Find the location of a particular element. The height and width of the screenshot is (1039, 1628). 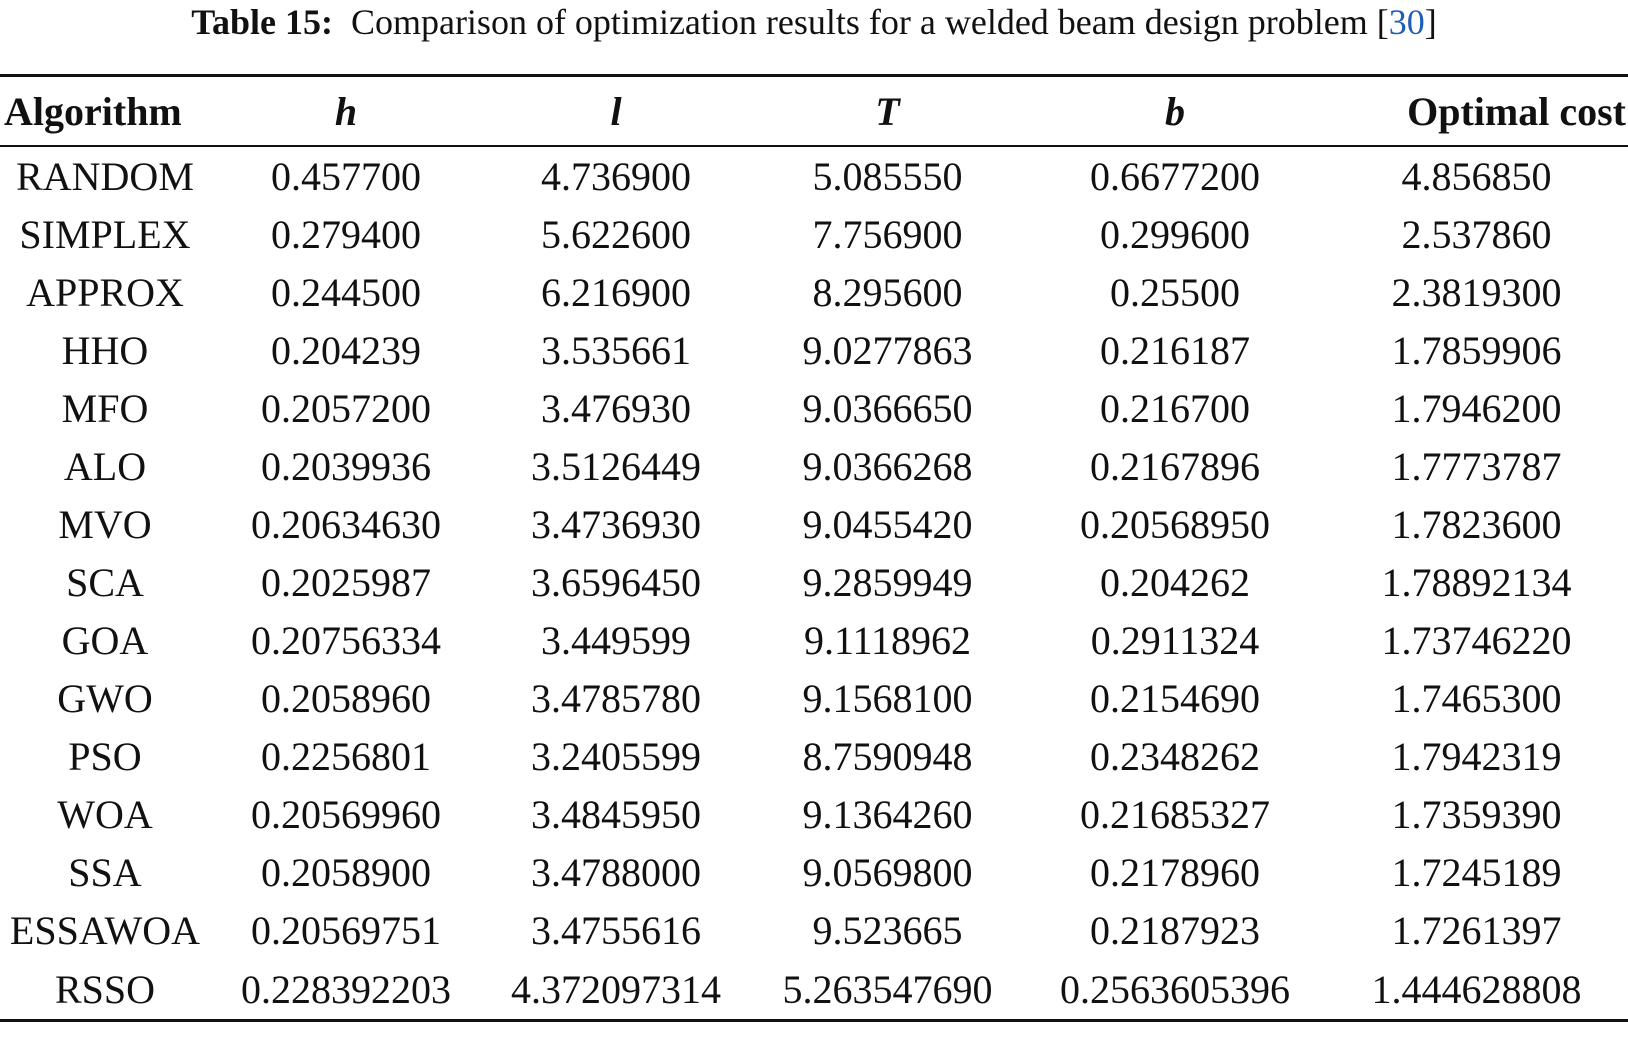

algorithm-cell: MFO is located at coordinates (105, 408).